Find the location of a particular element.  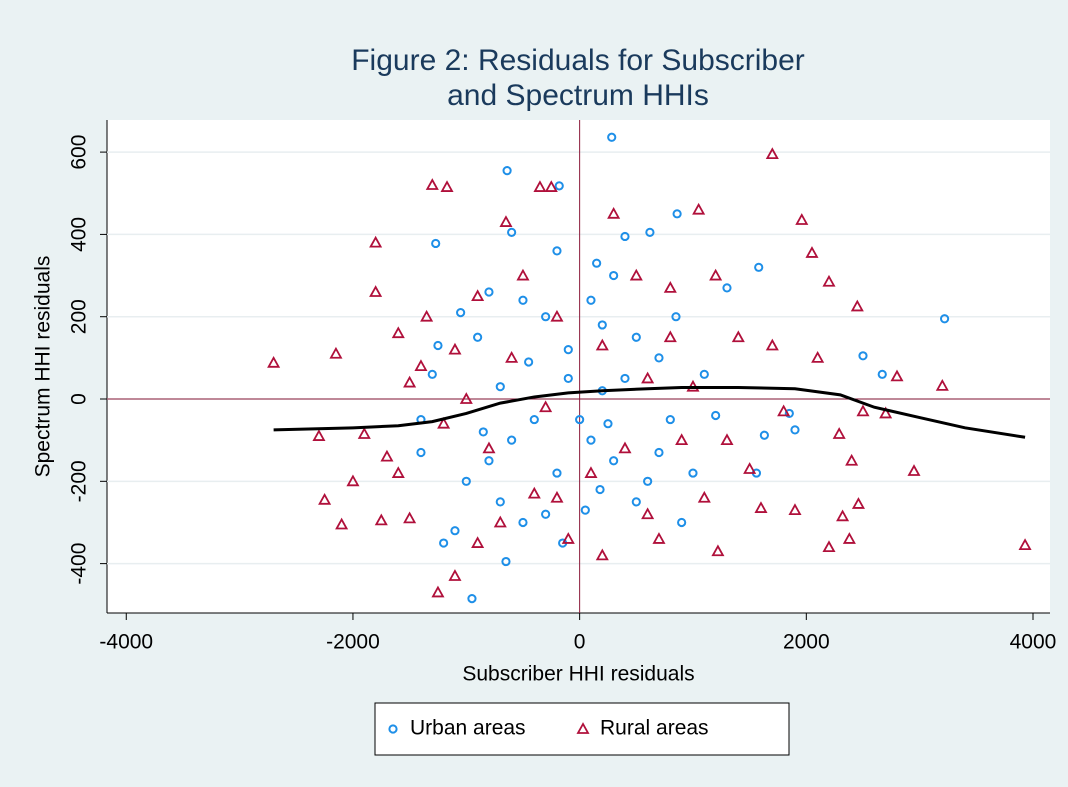

chart-title: Figure 2: Residuals for Subscriber is located at coordinates (578, 60).